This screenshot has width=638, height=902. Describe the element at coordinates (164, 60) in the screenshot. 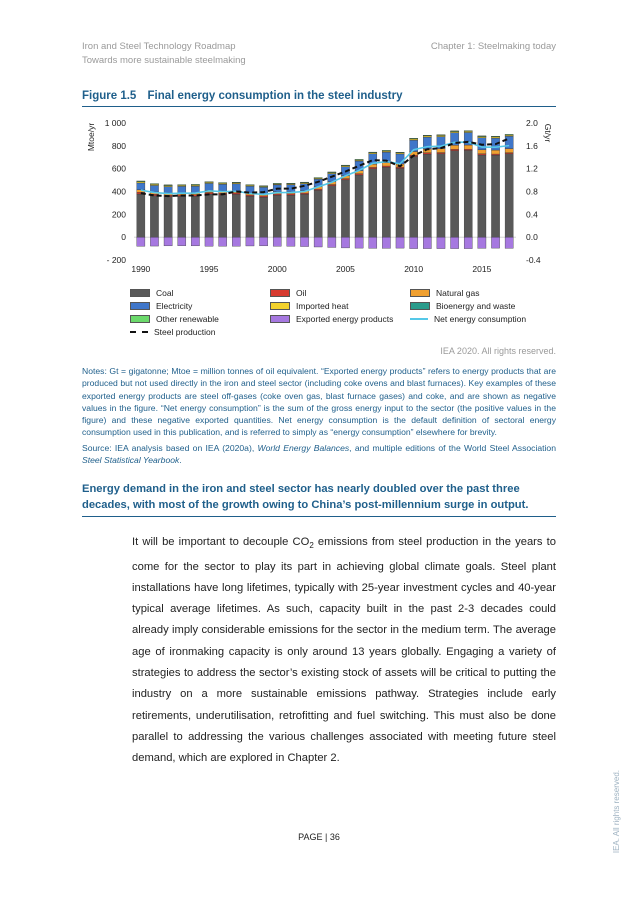

I see `header-subtitle: Towards more sustainable steelmaking` at that location.